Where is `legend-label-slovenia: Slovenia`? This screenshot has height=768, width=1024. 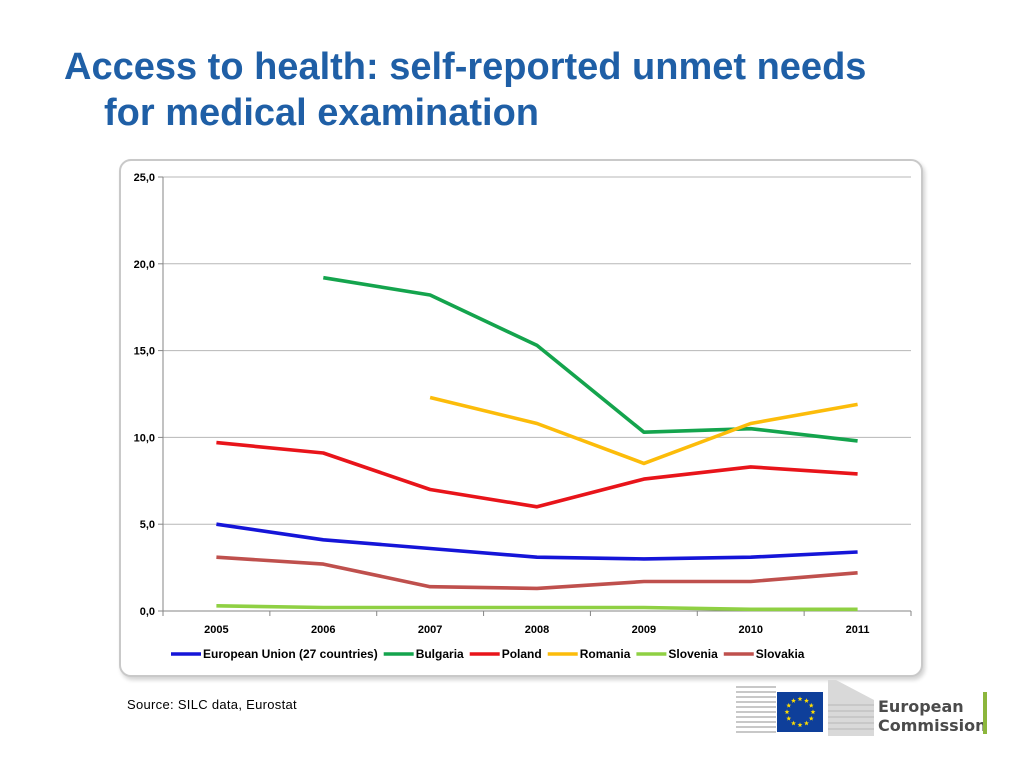
legend-label-slovenia: Slovenia is located at coordinates (693, 654).